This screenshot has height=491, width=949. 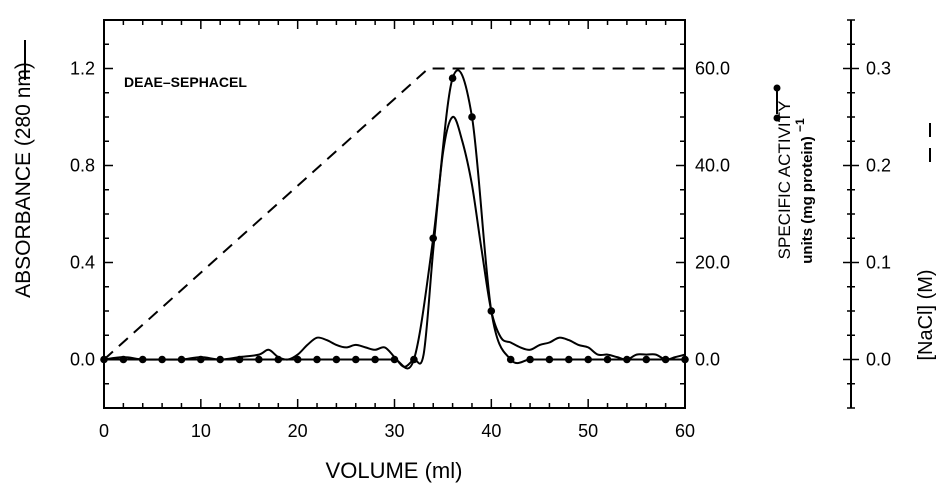 I want to click on x-axis-title: VOLUME (ml), so click(x=394, y=470).